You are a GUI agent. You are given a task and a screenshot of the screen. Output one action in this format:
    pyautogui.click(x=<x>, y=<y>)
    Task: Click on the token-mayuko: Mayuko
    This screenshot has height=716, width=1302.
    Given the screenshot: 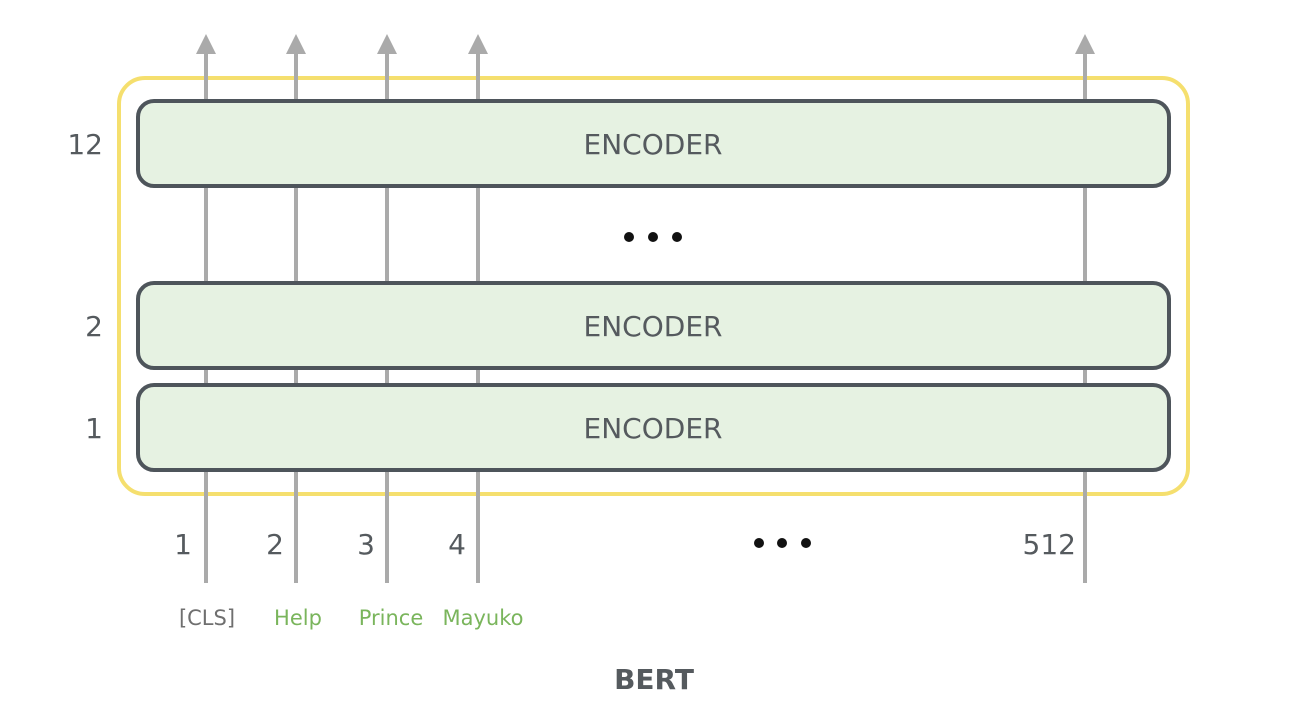 What is the action you would take?
    pyautogui.click(x=483, y=618)
    